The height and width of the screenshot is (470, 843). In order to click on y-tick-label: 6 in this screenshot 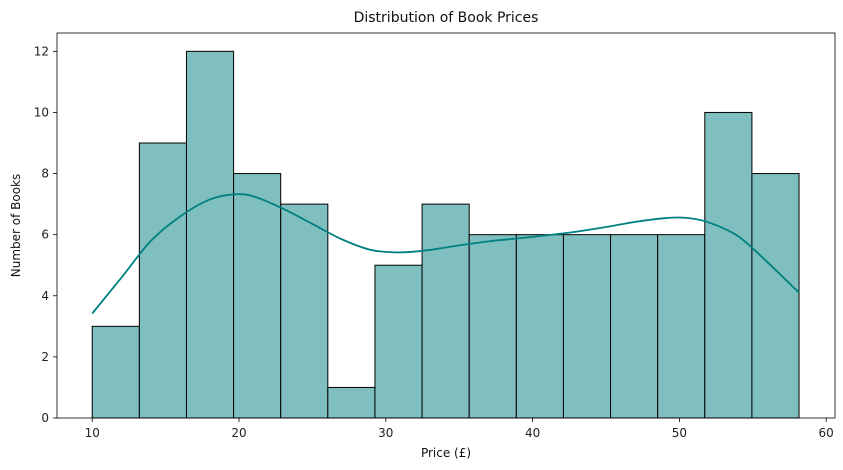, I will do `click(45, 235)`.